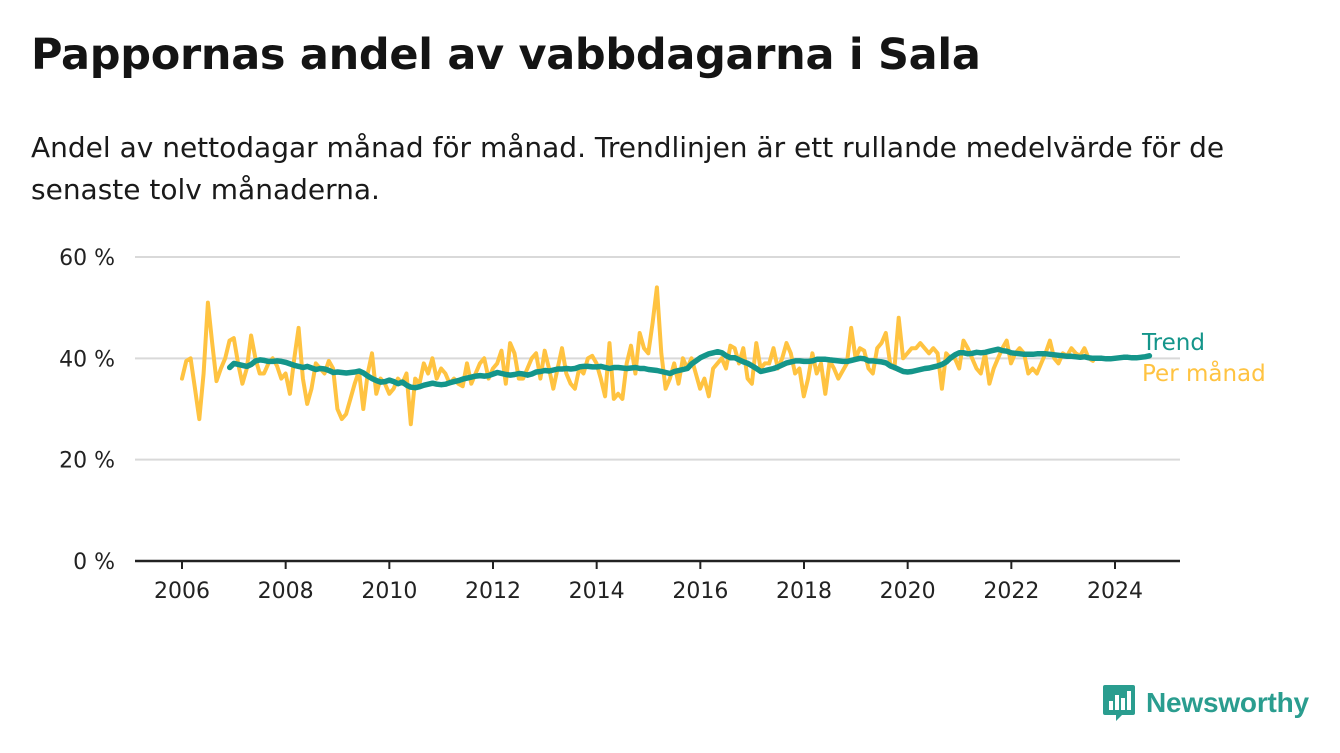 The image size is (1340, 753). I want to click on x-tick-label: 2012, so click(493, 591).